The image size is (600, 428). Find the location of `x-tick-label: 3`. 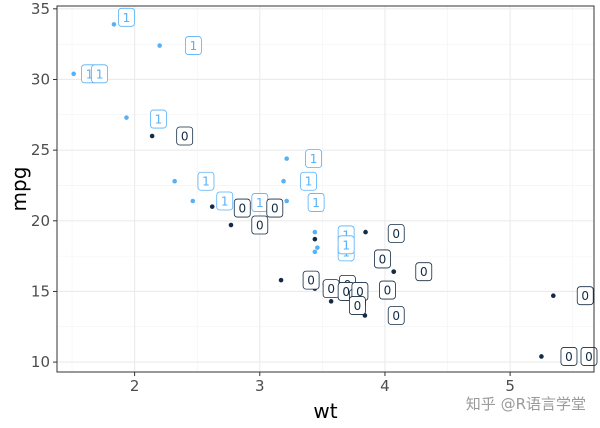

x-tick-label: 3 is located at coordinates (260, 386).